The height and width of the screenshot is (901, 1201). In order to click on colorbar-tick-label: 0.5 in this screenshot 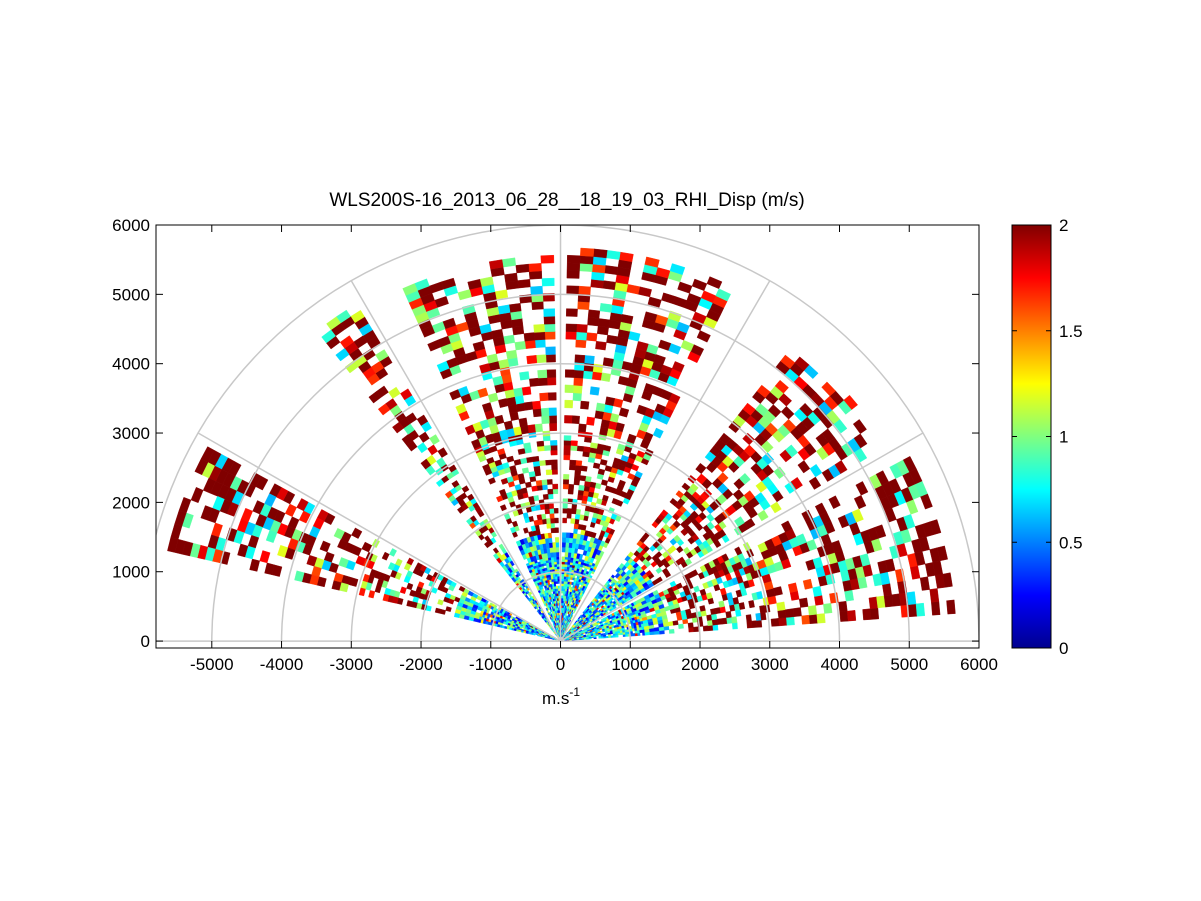, I will do `click(1071, 542)`.